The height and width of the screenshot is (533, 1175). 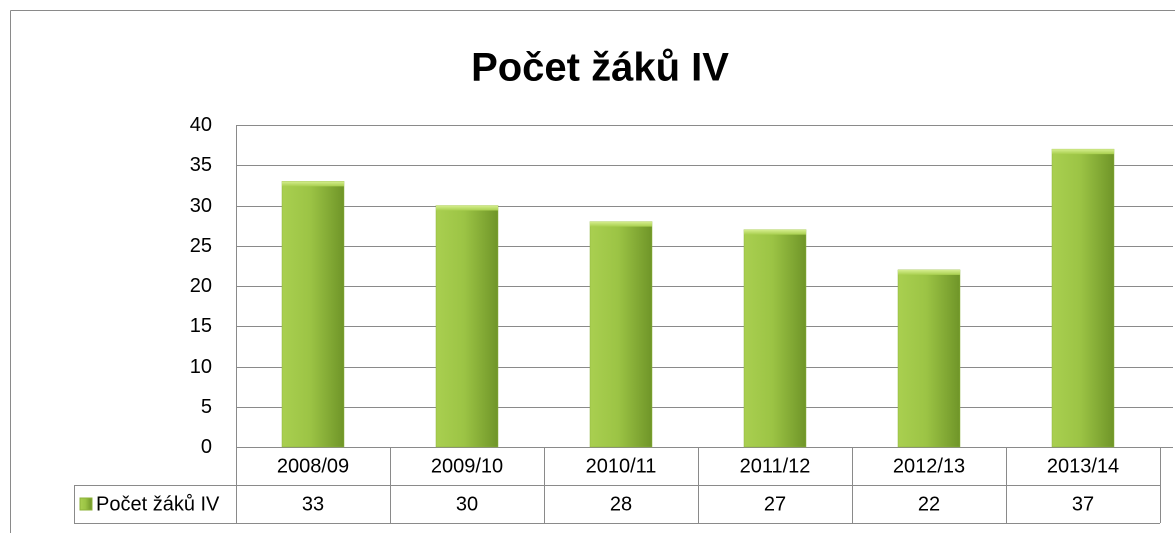 I want to click on x-tick-label: 2009/10, so click(x=467, y=466).